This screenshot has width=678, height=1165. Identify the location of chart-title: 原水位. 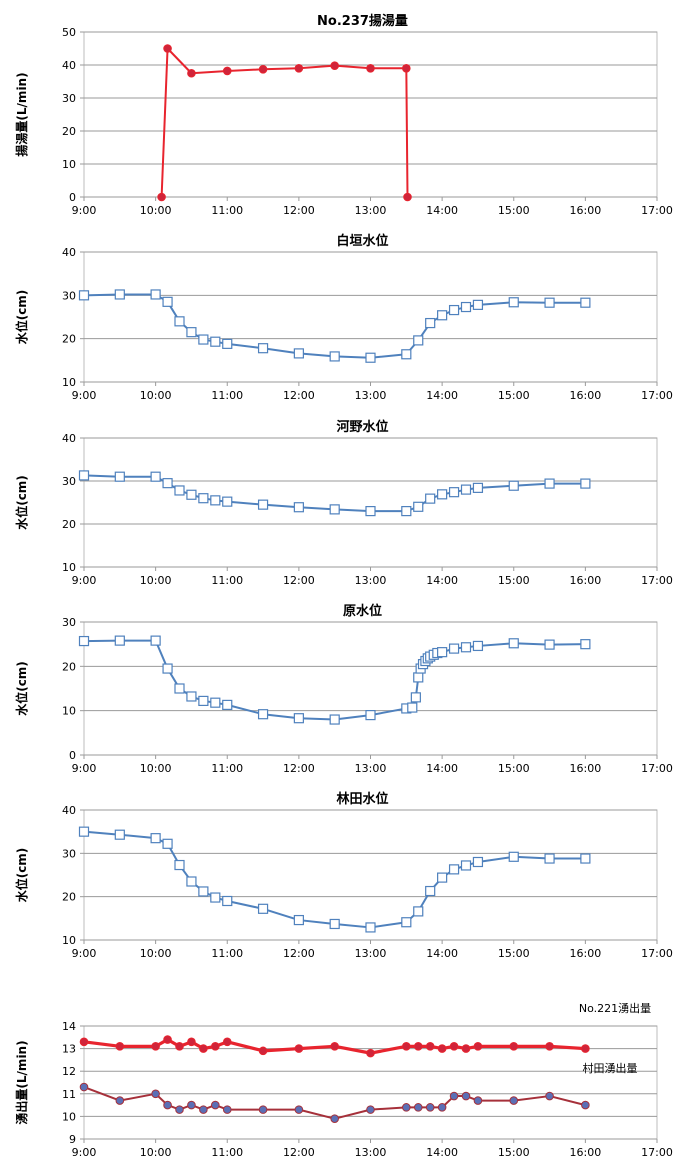
(362, 611).